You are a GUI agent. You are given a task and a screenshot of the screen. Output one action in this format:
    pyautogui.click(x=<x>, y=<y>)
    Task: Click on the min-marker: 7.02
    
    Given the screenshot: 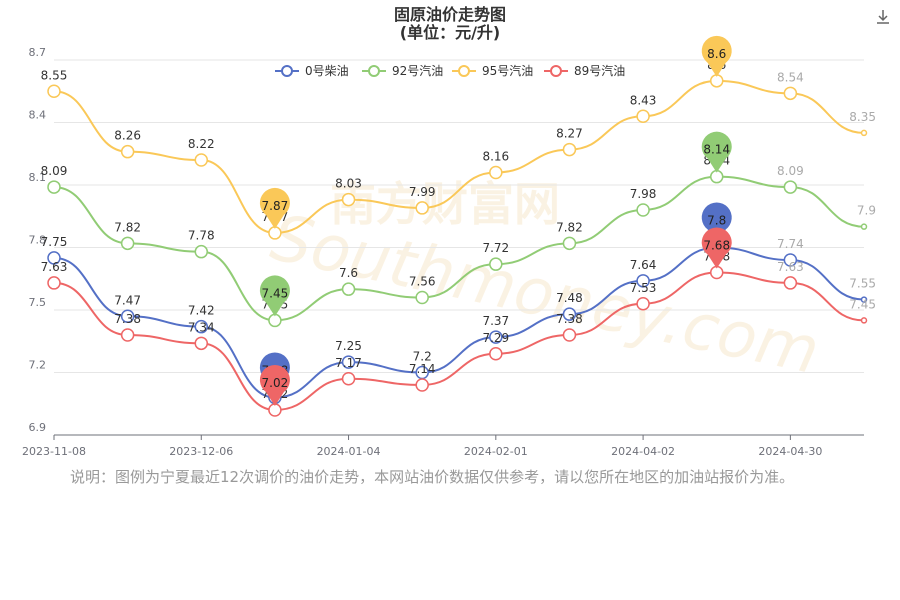 What is the action you would take?
    pyautogui.click(x=274, y=385)
    